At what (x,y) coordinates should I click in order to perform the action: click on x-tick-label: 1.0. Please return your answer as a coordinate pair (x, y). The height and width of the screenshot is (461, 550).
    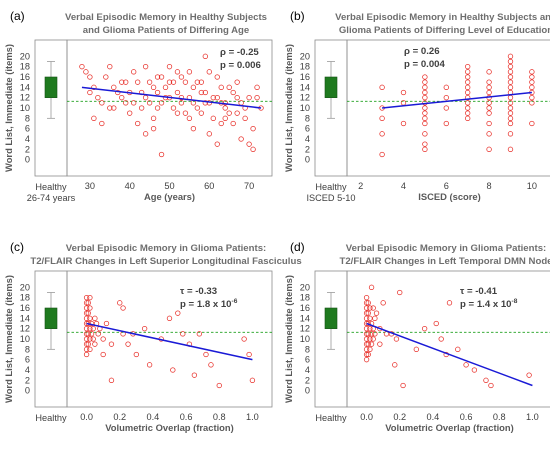
    Looking at the image, I should click on (252, 417).